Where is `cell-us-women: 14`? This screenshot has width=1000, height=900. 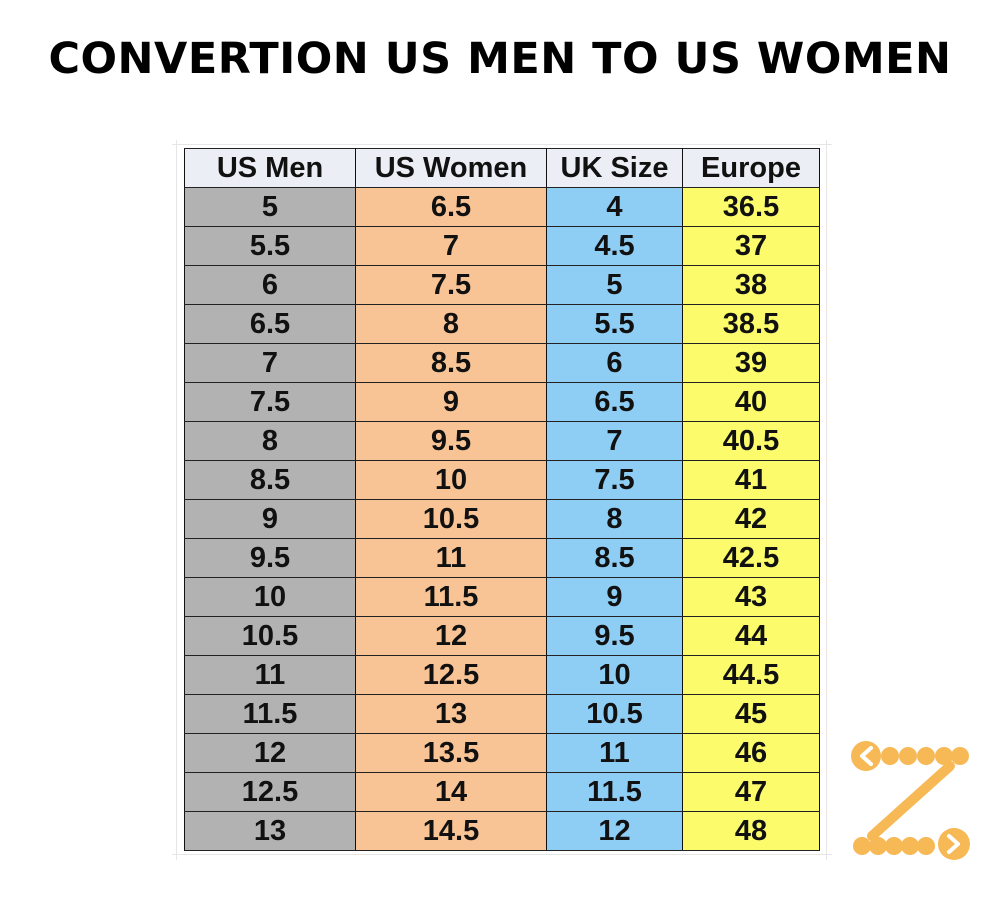 cell-us-women: 14 is located at coordinates (451, 792).